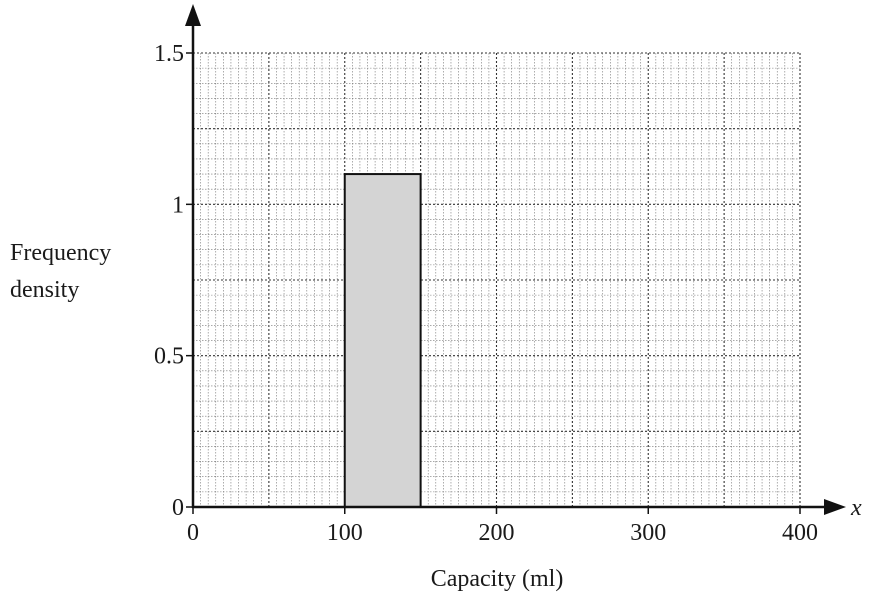  I want to click on y-axis-label-line-2: density, so click(44, 290).